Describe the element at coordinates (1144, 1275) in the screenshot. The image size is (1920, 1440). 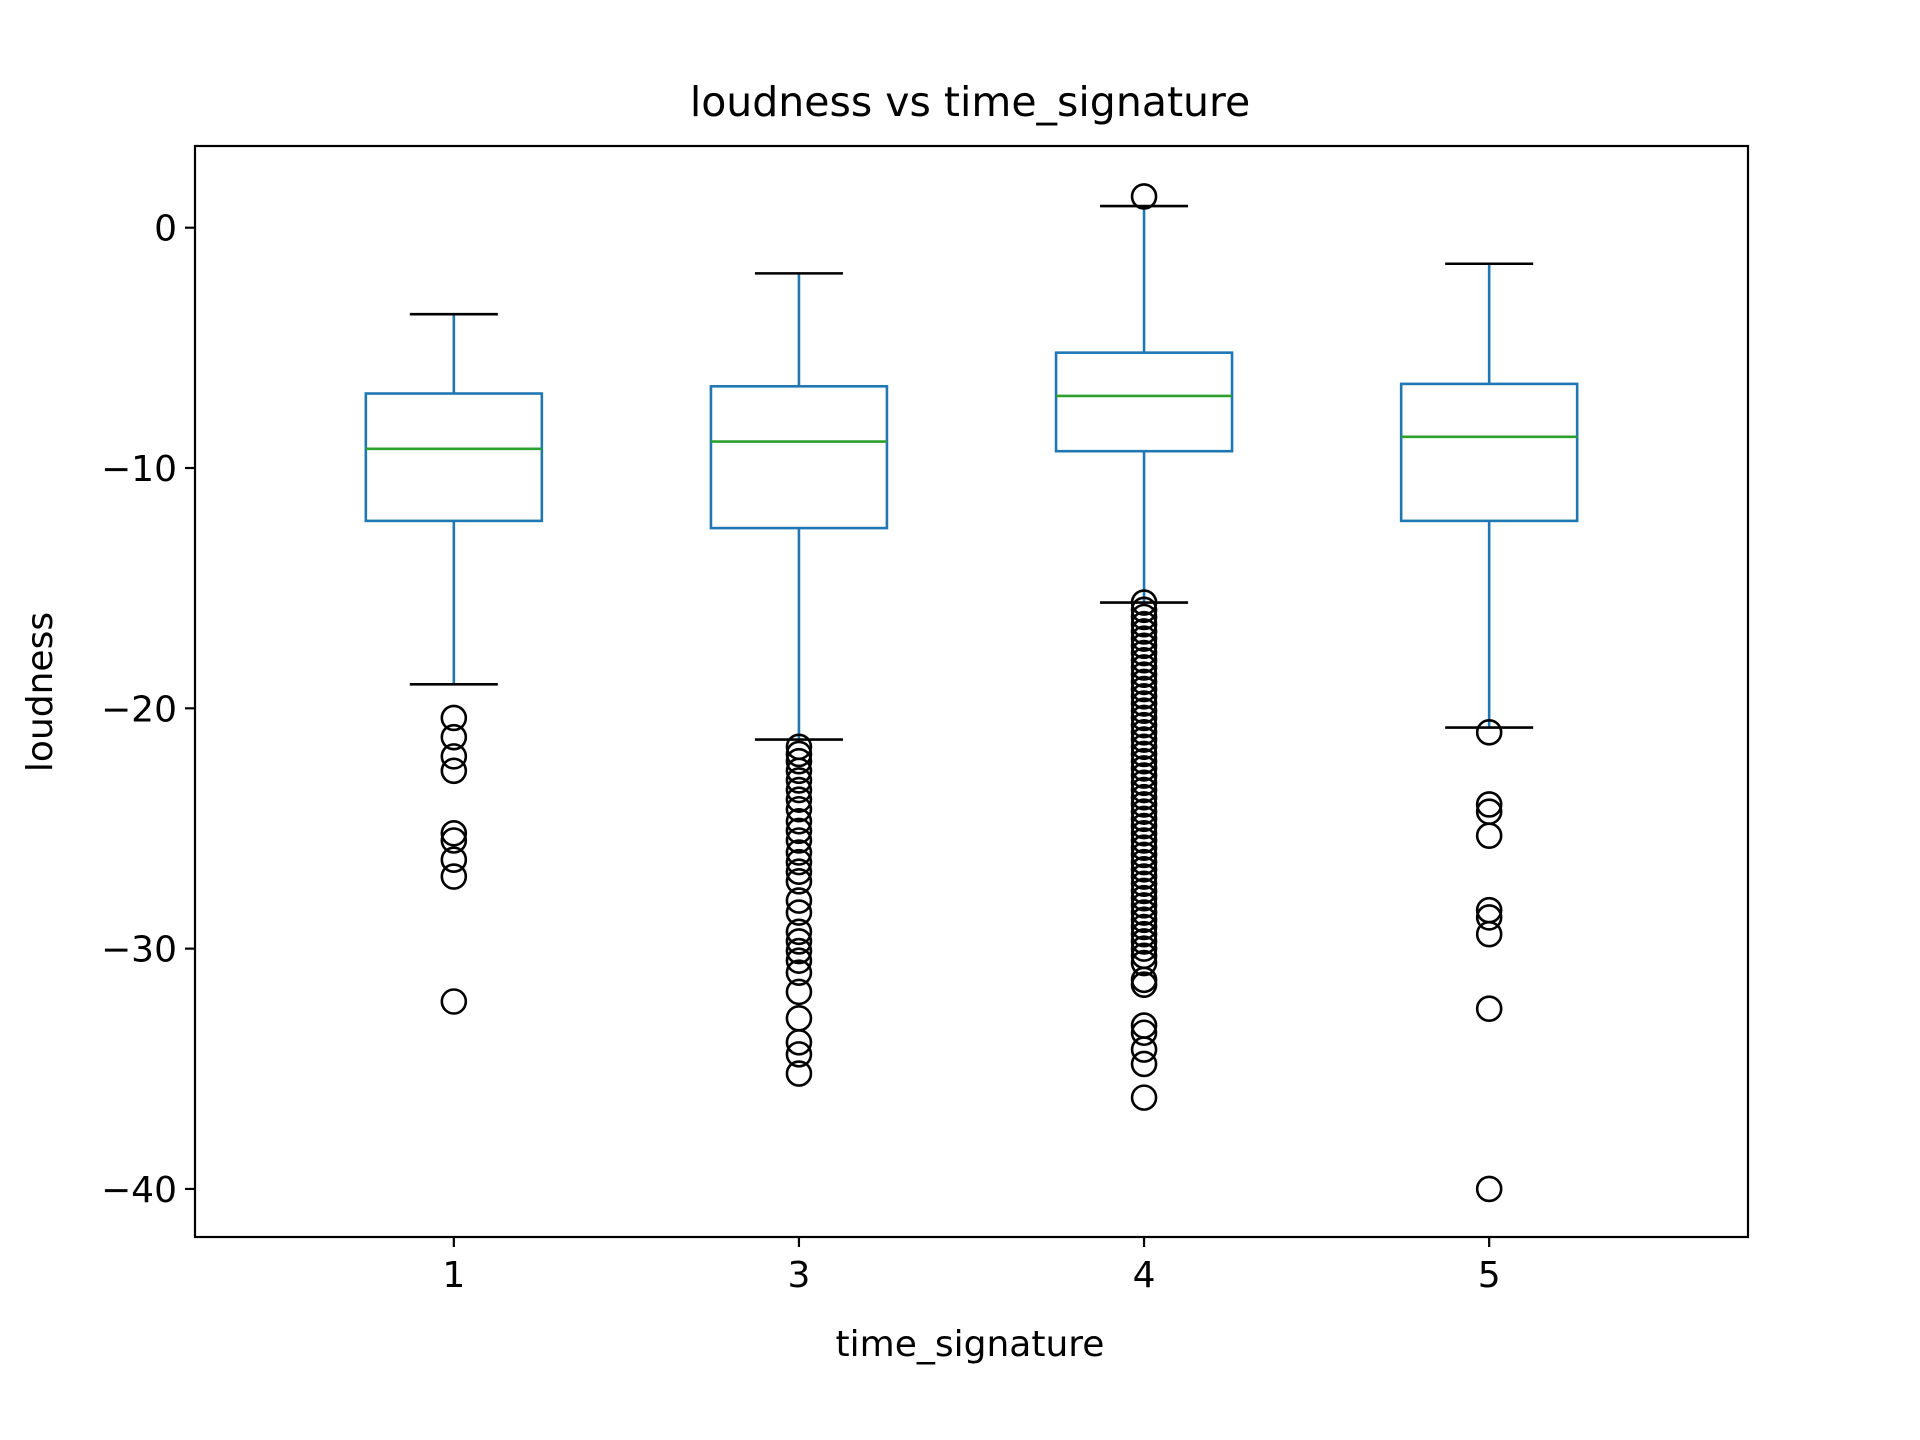
I see `x-tick-label: 4` at that location.